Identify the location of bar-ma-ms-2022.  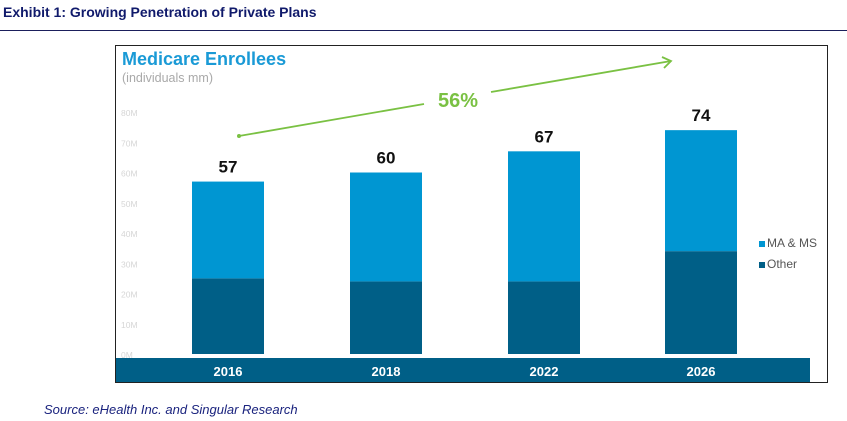
(544, 216).